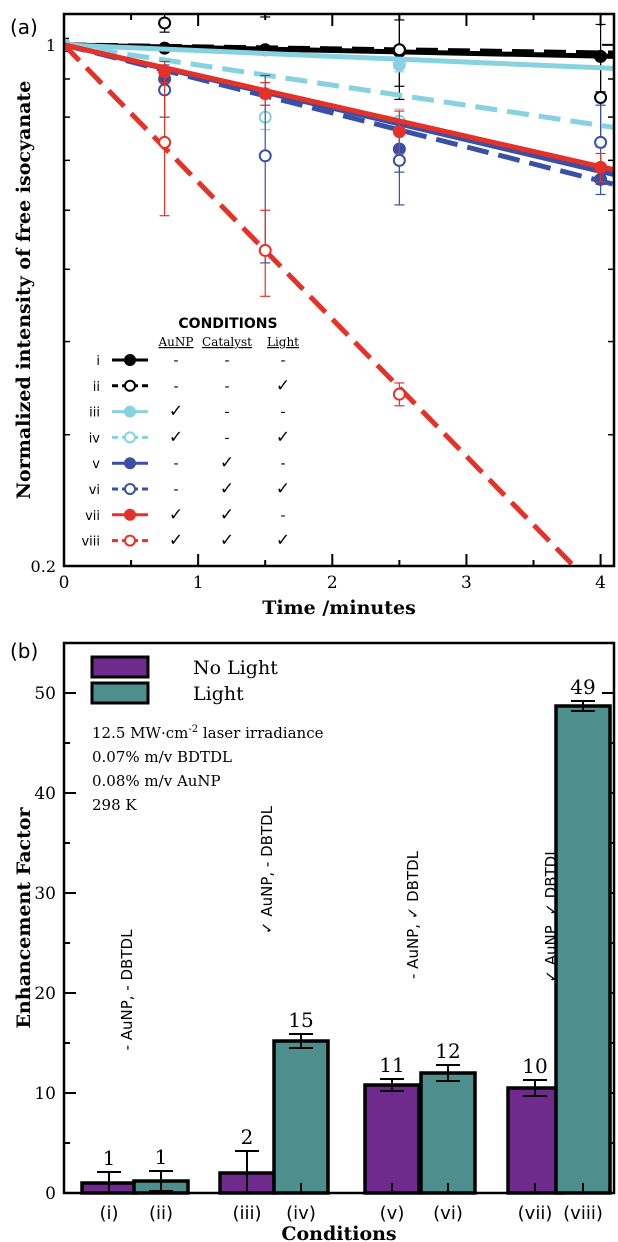  I want to click on x-tick-label: (vi), so click(448, 1213).